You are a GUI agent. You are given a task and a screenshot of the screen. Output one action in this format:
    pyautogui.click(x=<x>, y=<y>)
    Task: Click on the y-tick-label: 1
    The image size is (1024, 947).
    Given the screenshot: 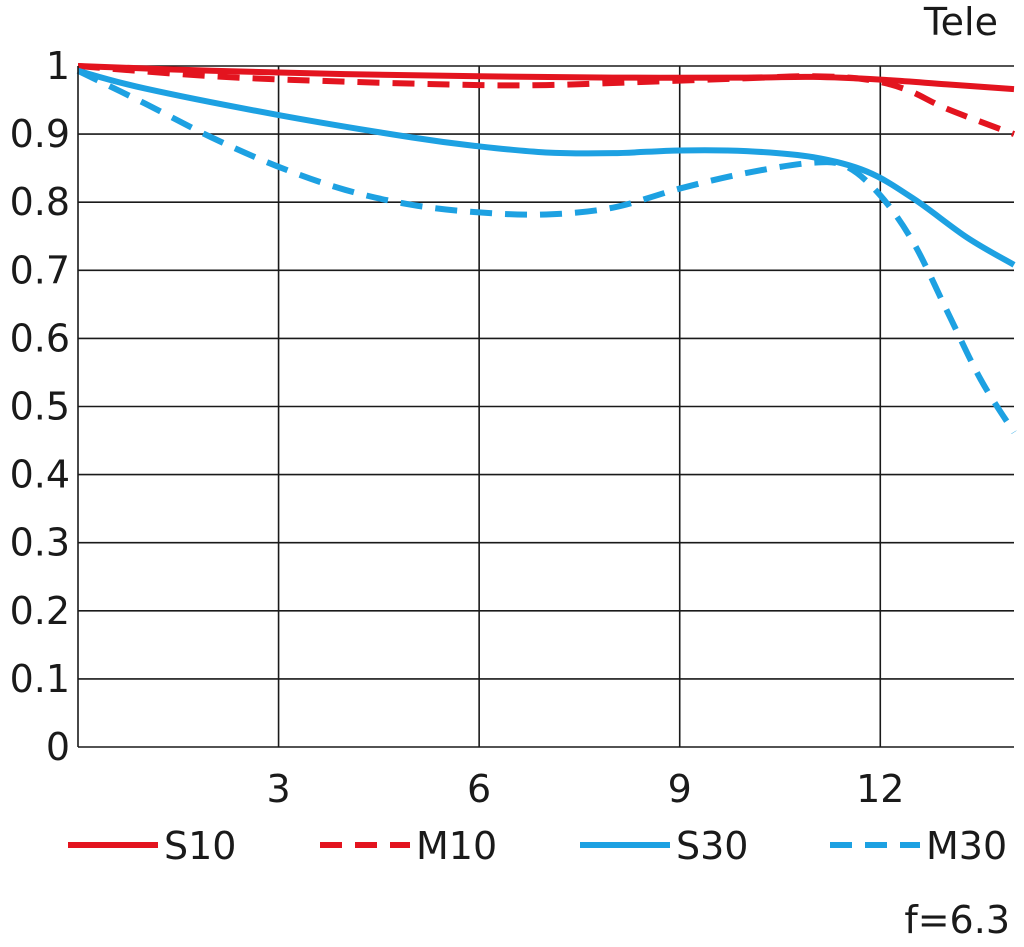 What is the action you would take?
    pyautogui.click(x=58, y=66)
    